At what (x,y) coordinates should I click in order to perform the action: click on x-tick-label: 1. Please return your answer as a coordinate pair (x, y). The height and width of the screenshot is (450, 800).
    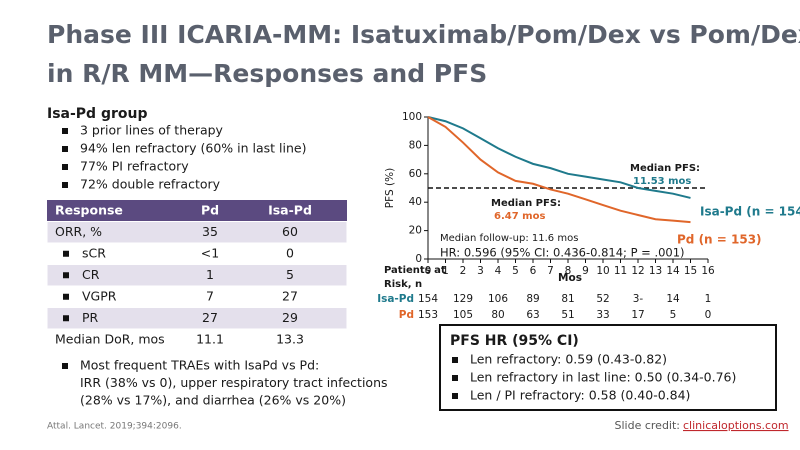
    Looking at the image, I should click on (445, 271).